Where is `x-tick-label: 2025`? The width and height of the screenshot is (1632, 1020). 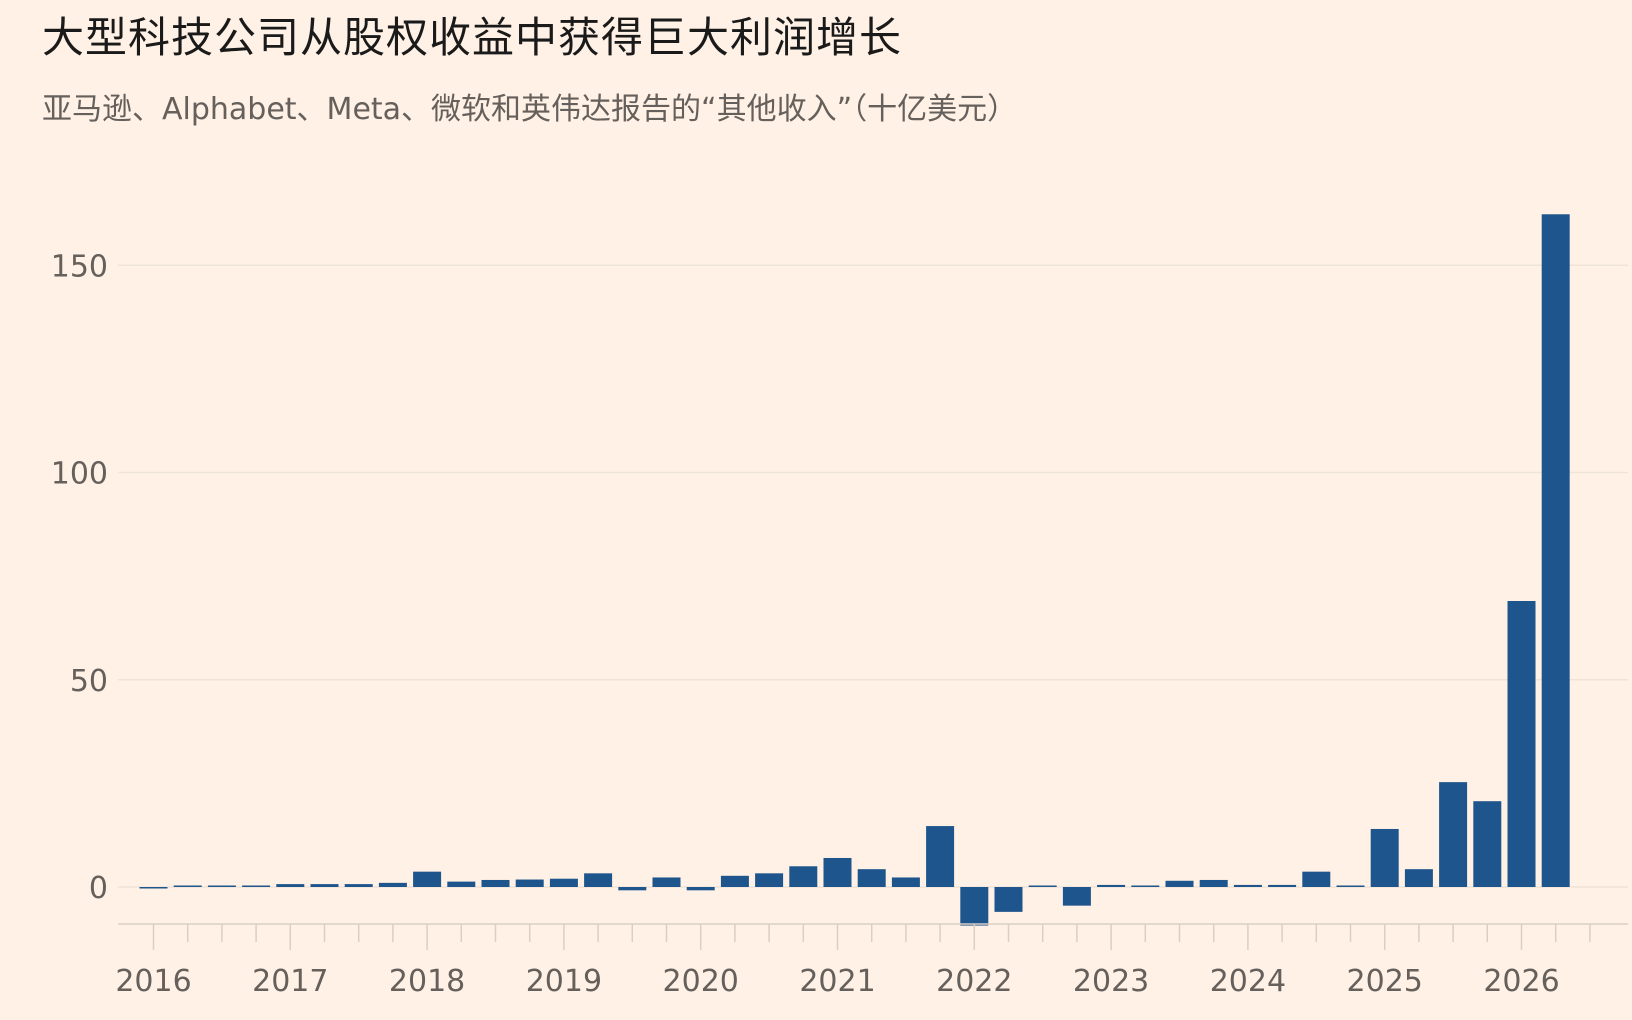 x-tick-label: 2025 is located at coordinates (1385, 981).